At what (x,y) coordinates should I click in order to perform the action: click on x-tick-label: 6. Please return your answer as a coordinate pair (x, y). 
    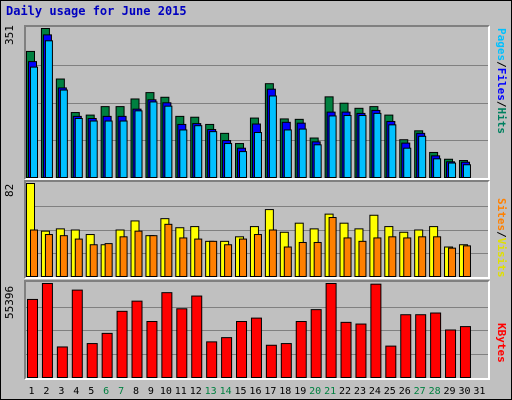
    Looking at the image, I should click on (106, 391).